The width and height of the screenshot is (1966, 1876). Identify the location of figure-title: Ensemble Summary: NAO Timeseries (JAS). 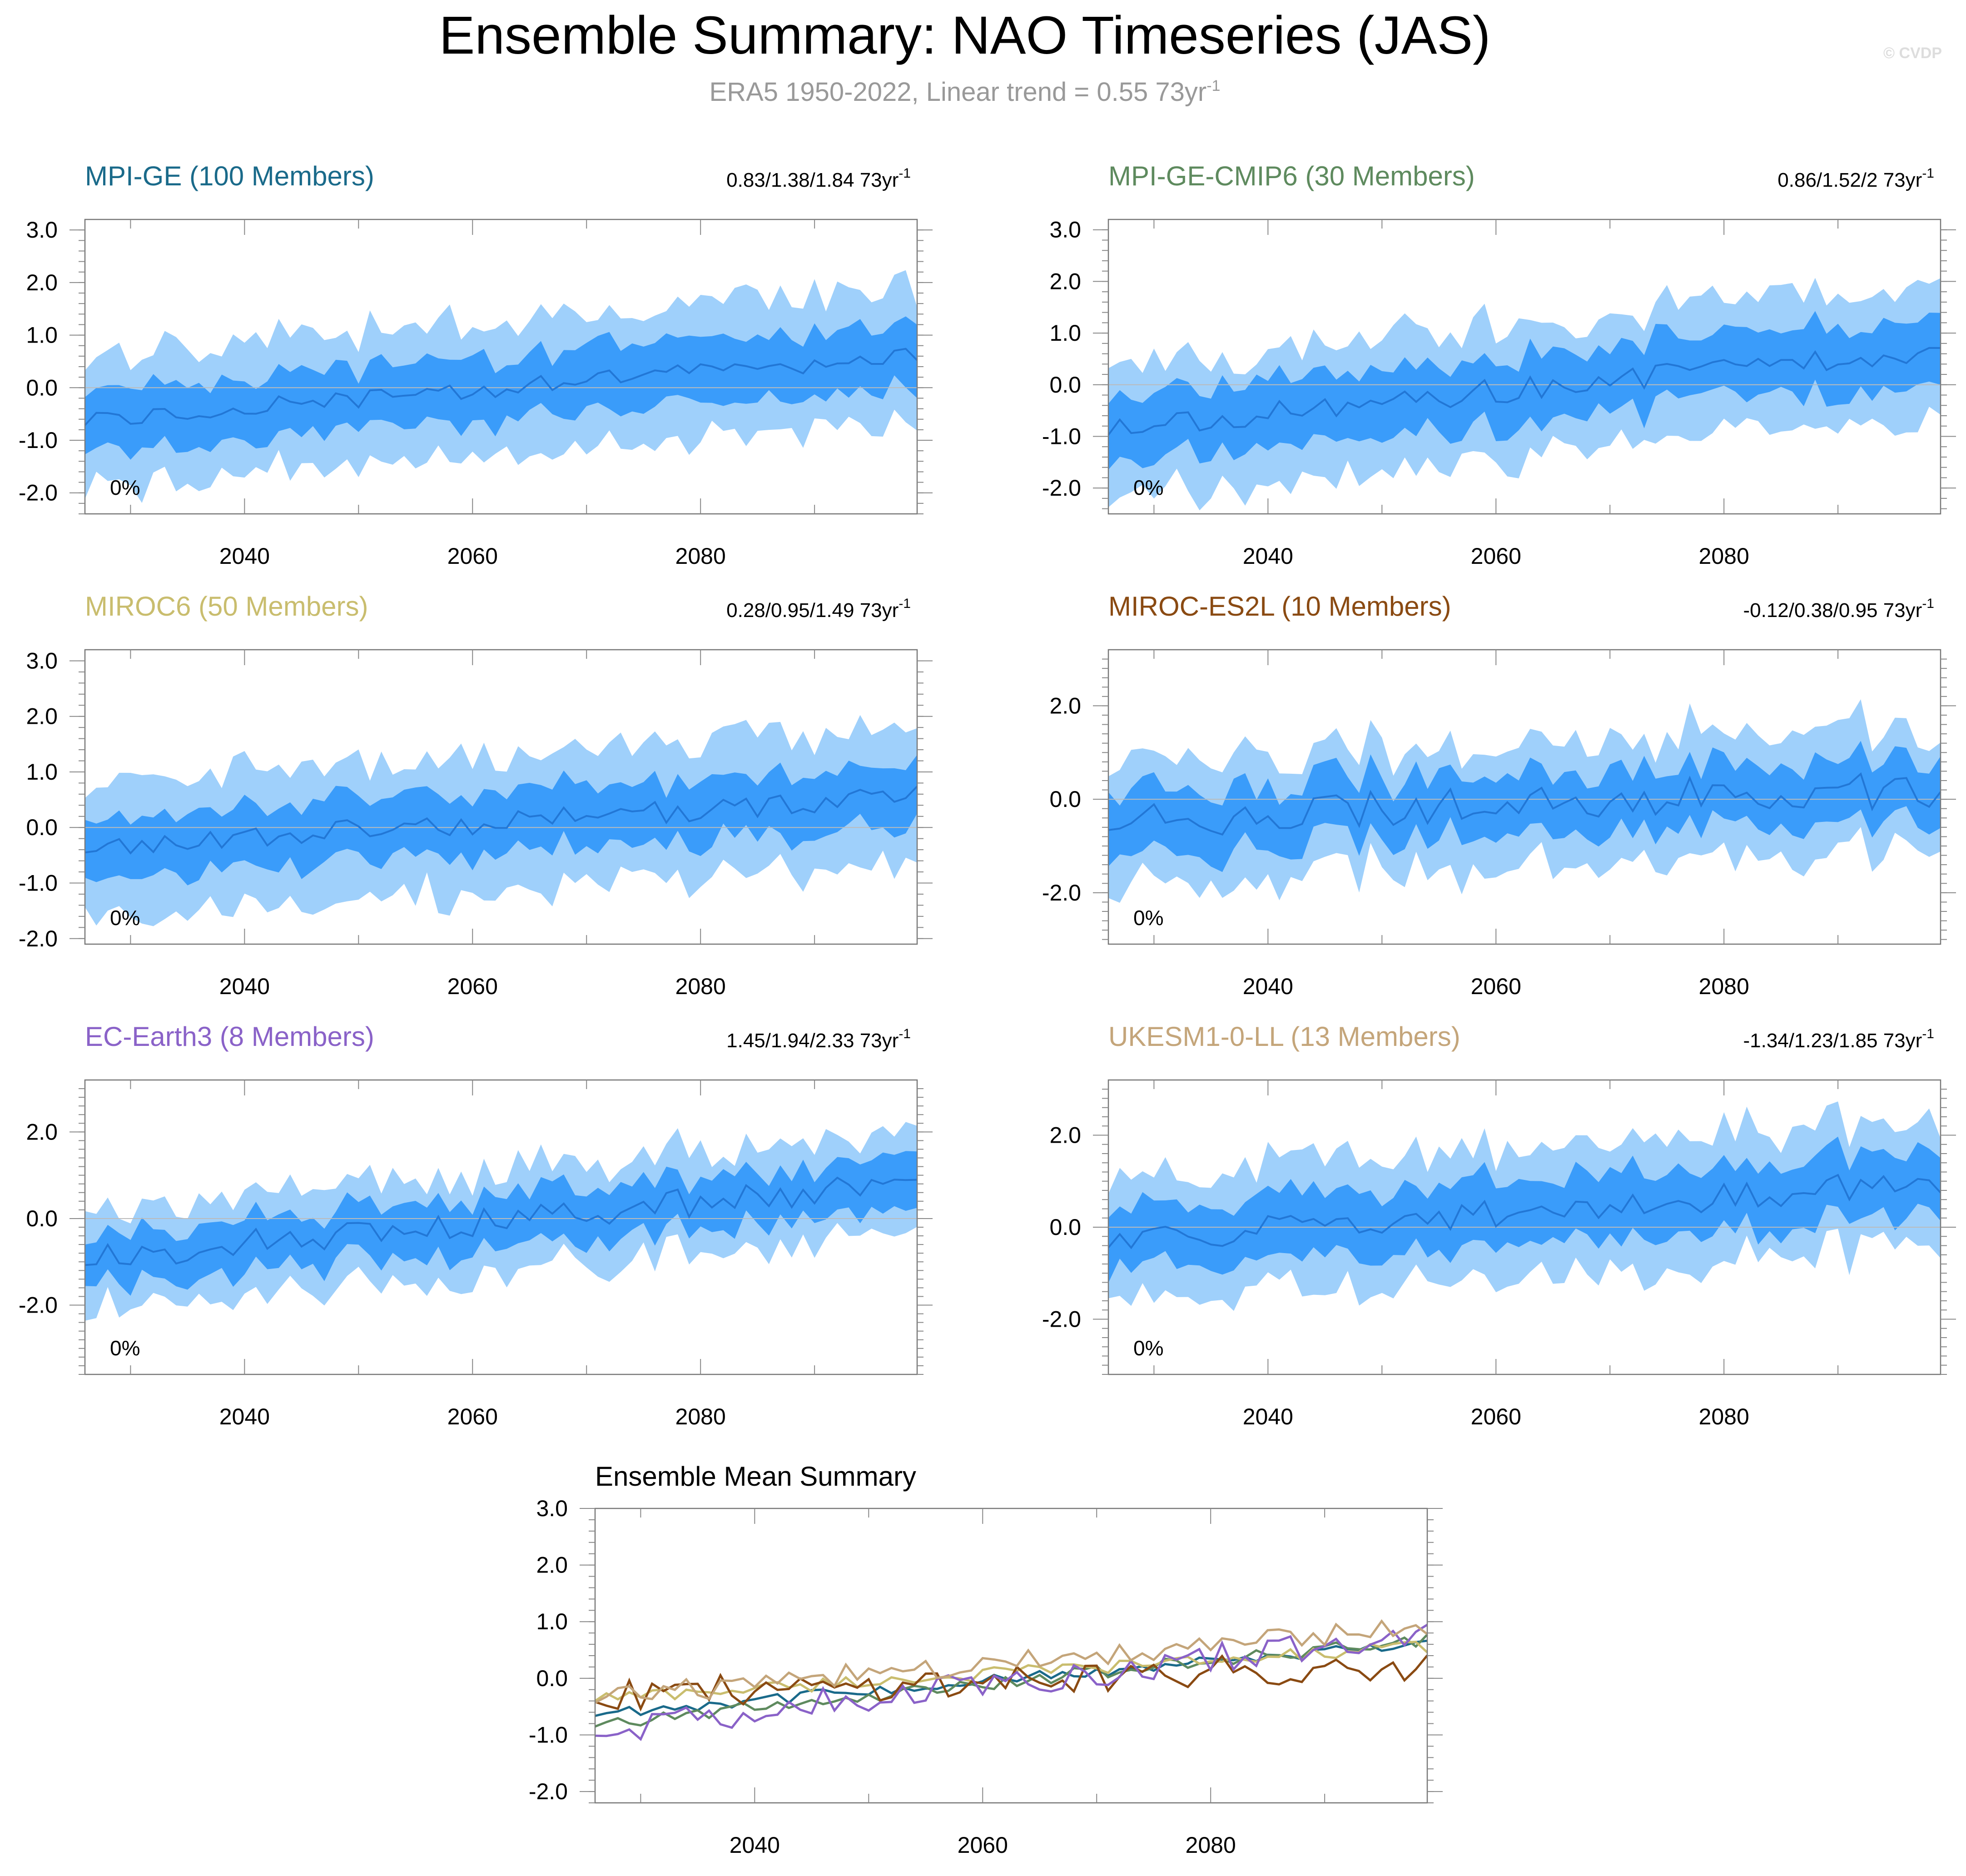
(965, 35).